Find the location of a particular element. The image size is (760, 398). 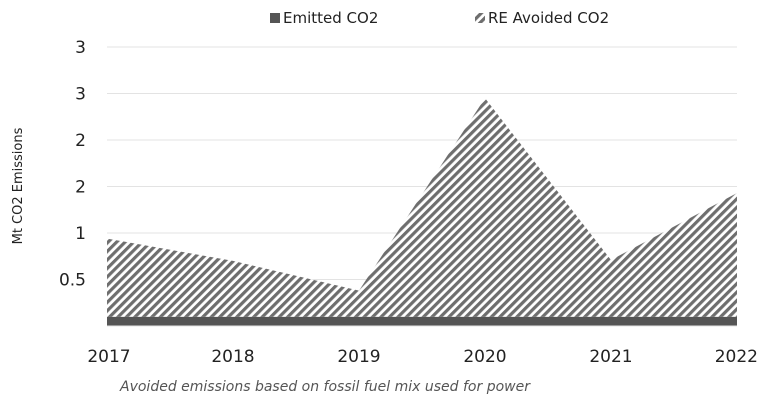

y-tick-label: 1 is located at coordinates (80, 234).